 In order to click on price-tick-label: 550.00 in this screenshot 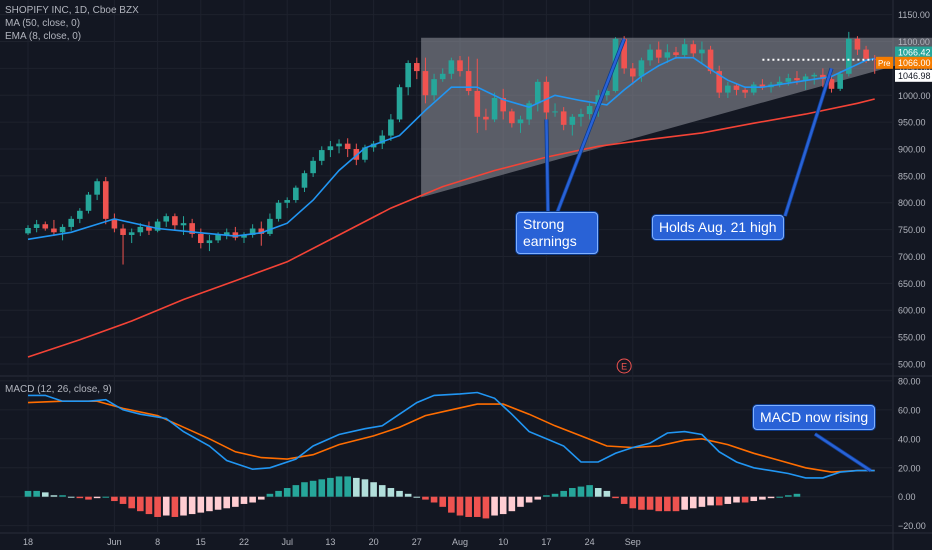, I will do `click(912, 338)`.